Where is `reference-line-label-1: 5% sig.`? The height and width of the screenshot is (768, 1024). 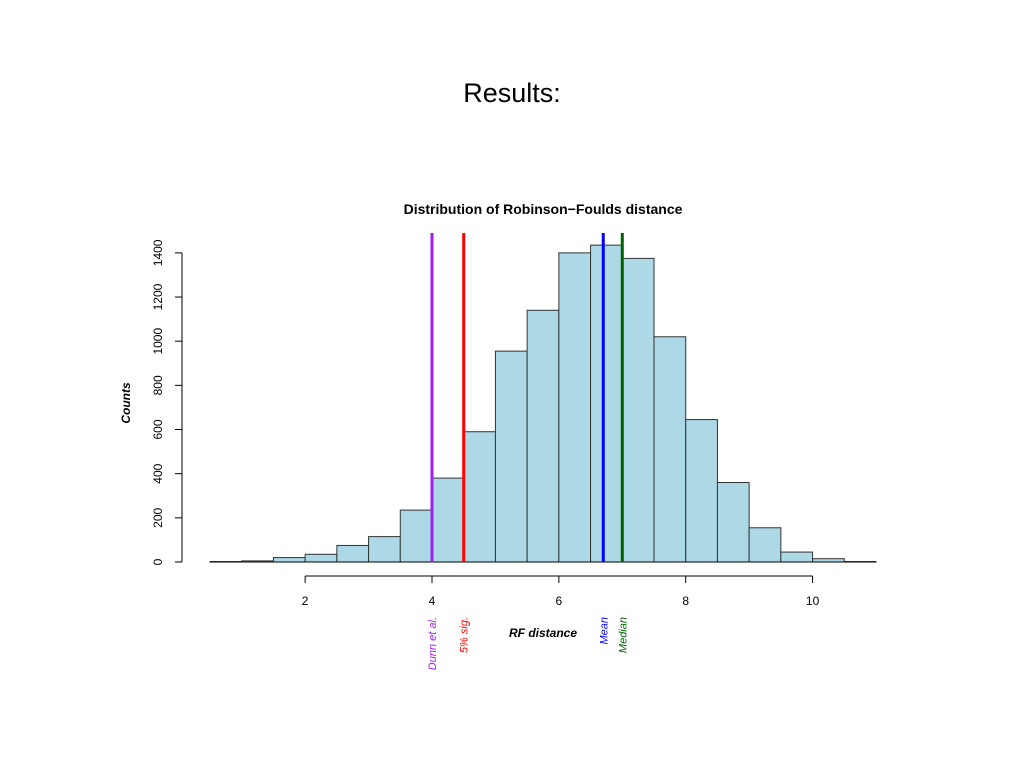
reference-line-label-1: 5% sig. is located at coordinates (465, 635).